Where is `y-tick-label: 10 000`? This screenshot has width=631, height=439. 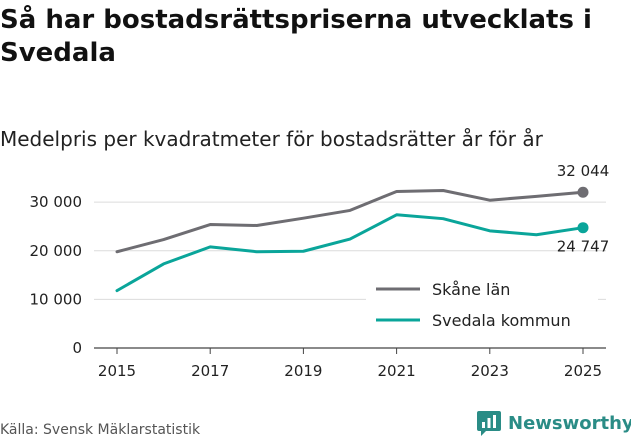 y-tick-label: 10 000 is located at coordinates (56, 299).